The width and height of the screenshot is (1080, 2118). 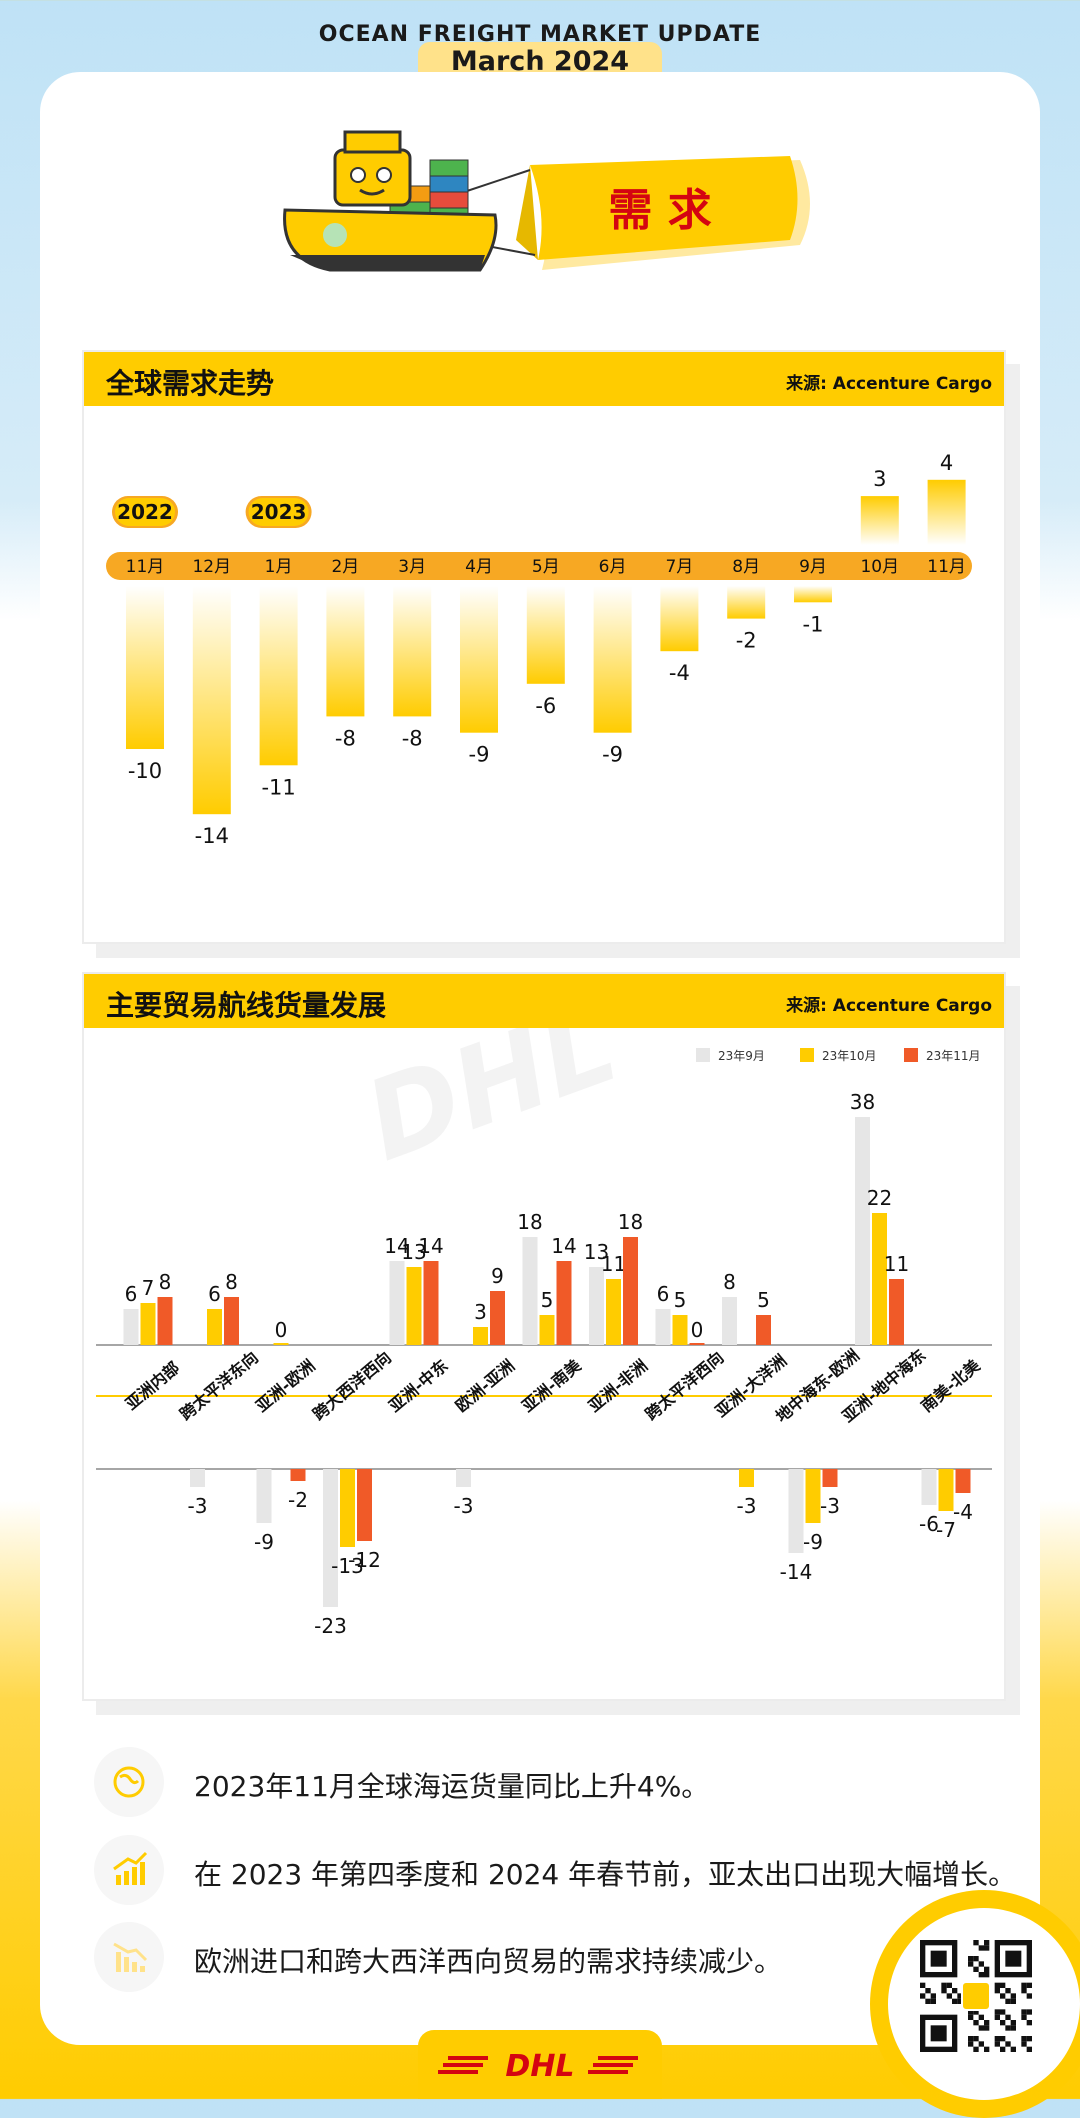 I want to click on bullet-text: 在 2023 年第四季度和 2024 年春节前，亚太出口出现大幅增长。, so click(x=605, y=1874).